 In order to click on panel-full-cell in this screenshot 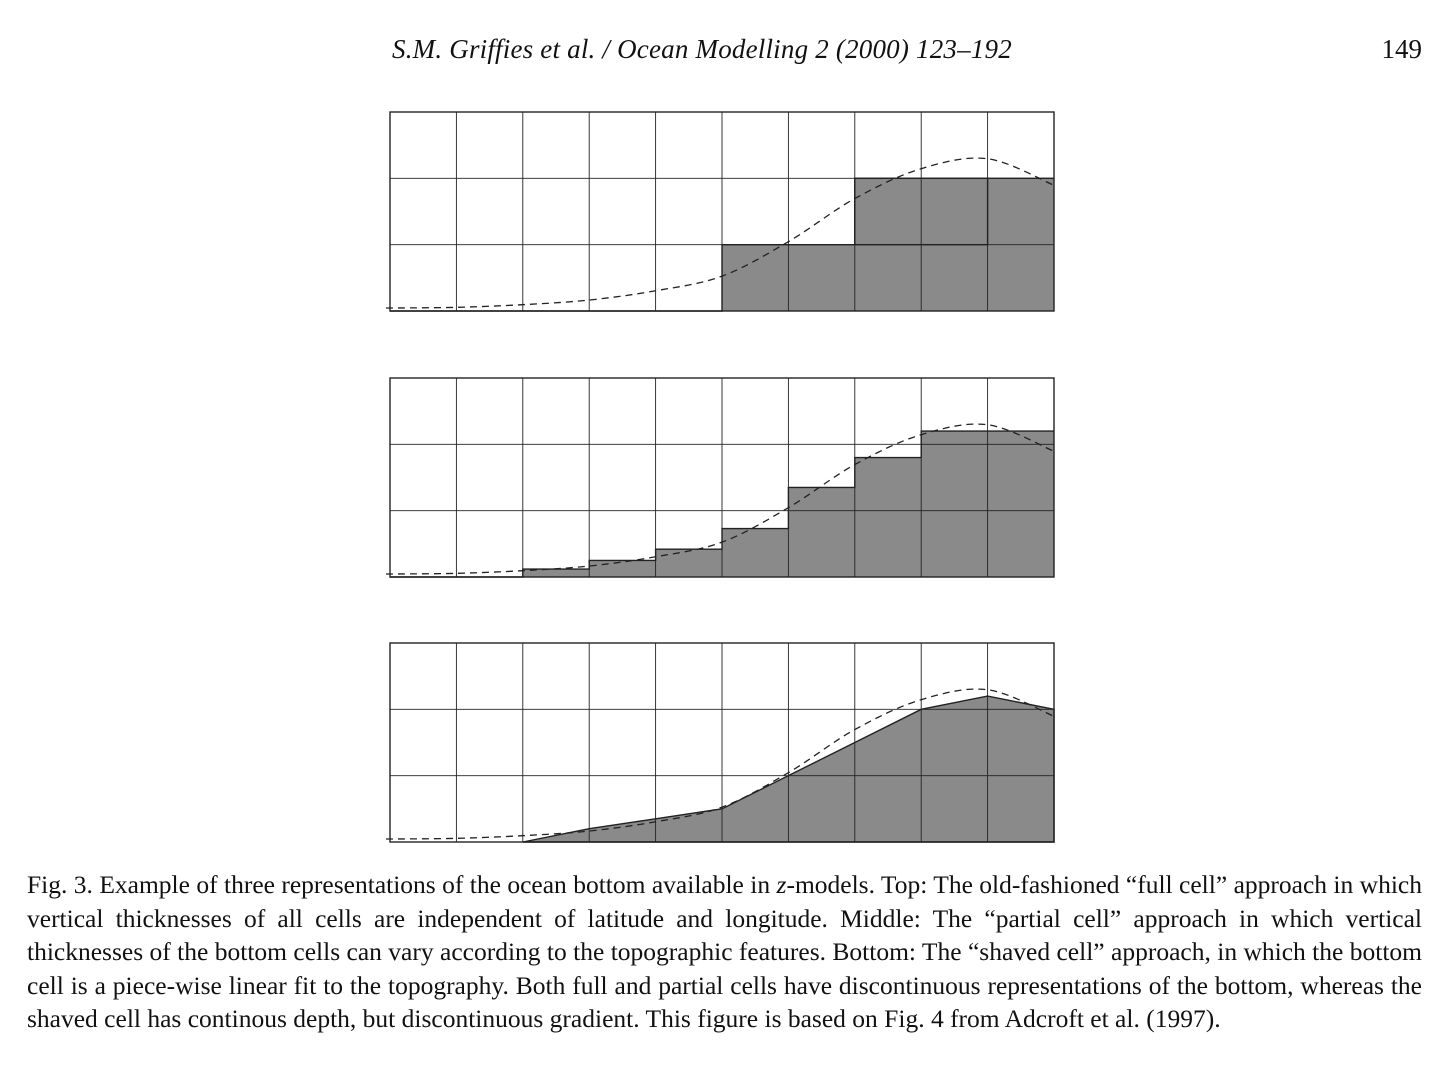, I will do `click(720, 211)`.